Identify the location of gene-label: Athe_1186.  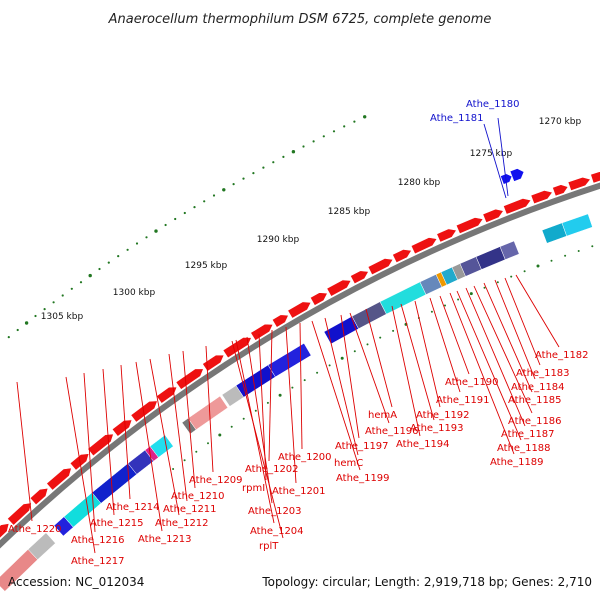
(535, 421).